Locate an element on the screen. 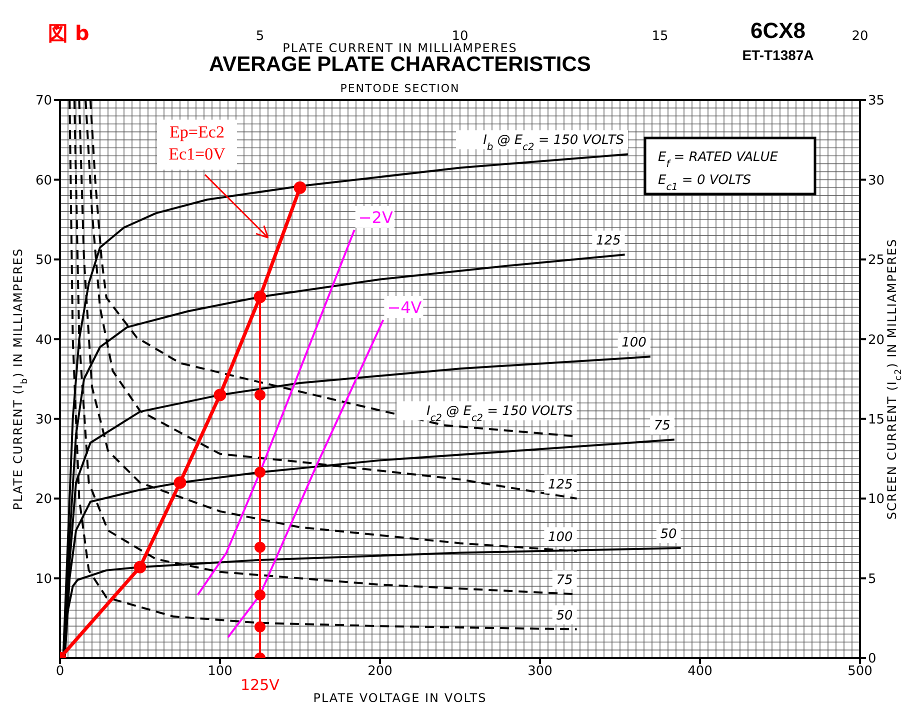 The width and height of the screenshot is (910, 710). y2-tick-label: 35 is located at coordinates (876, 101).